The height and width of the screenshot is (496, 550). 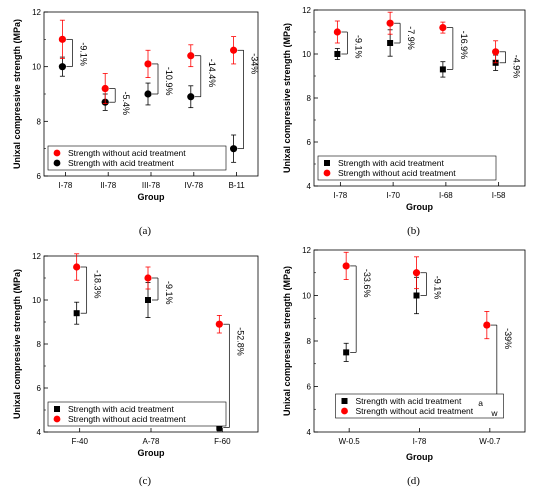 What do you see at coordinates (494, 413) in the screenshot?
I see `legend-subscript: w` at bounding box center [494, 413].